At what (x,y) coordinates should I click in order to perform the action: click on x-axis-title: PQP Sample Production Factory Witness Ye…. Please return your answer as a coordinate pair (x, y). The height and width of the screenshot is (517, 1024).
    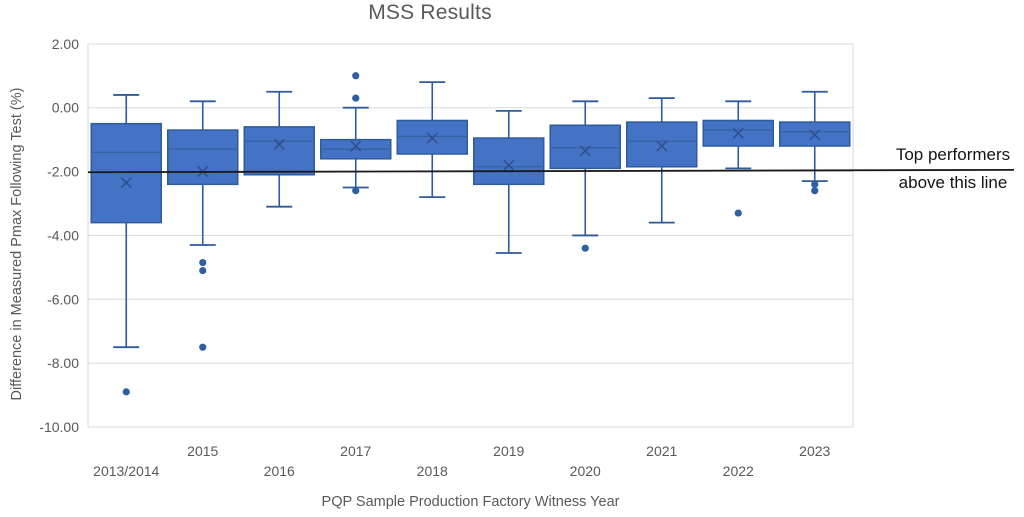
    Looking at the image, I should click on (470, 502).